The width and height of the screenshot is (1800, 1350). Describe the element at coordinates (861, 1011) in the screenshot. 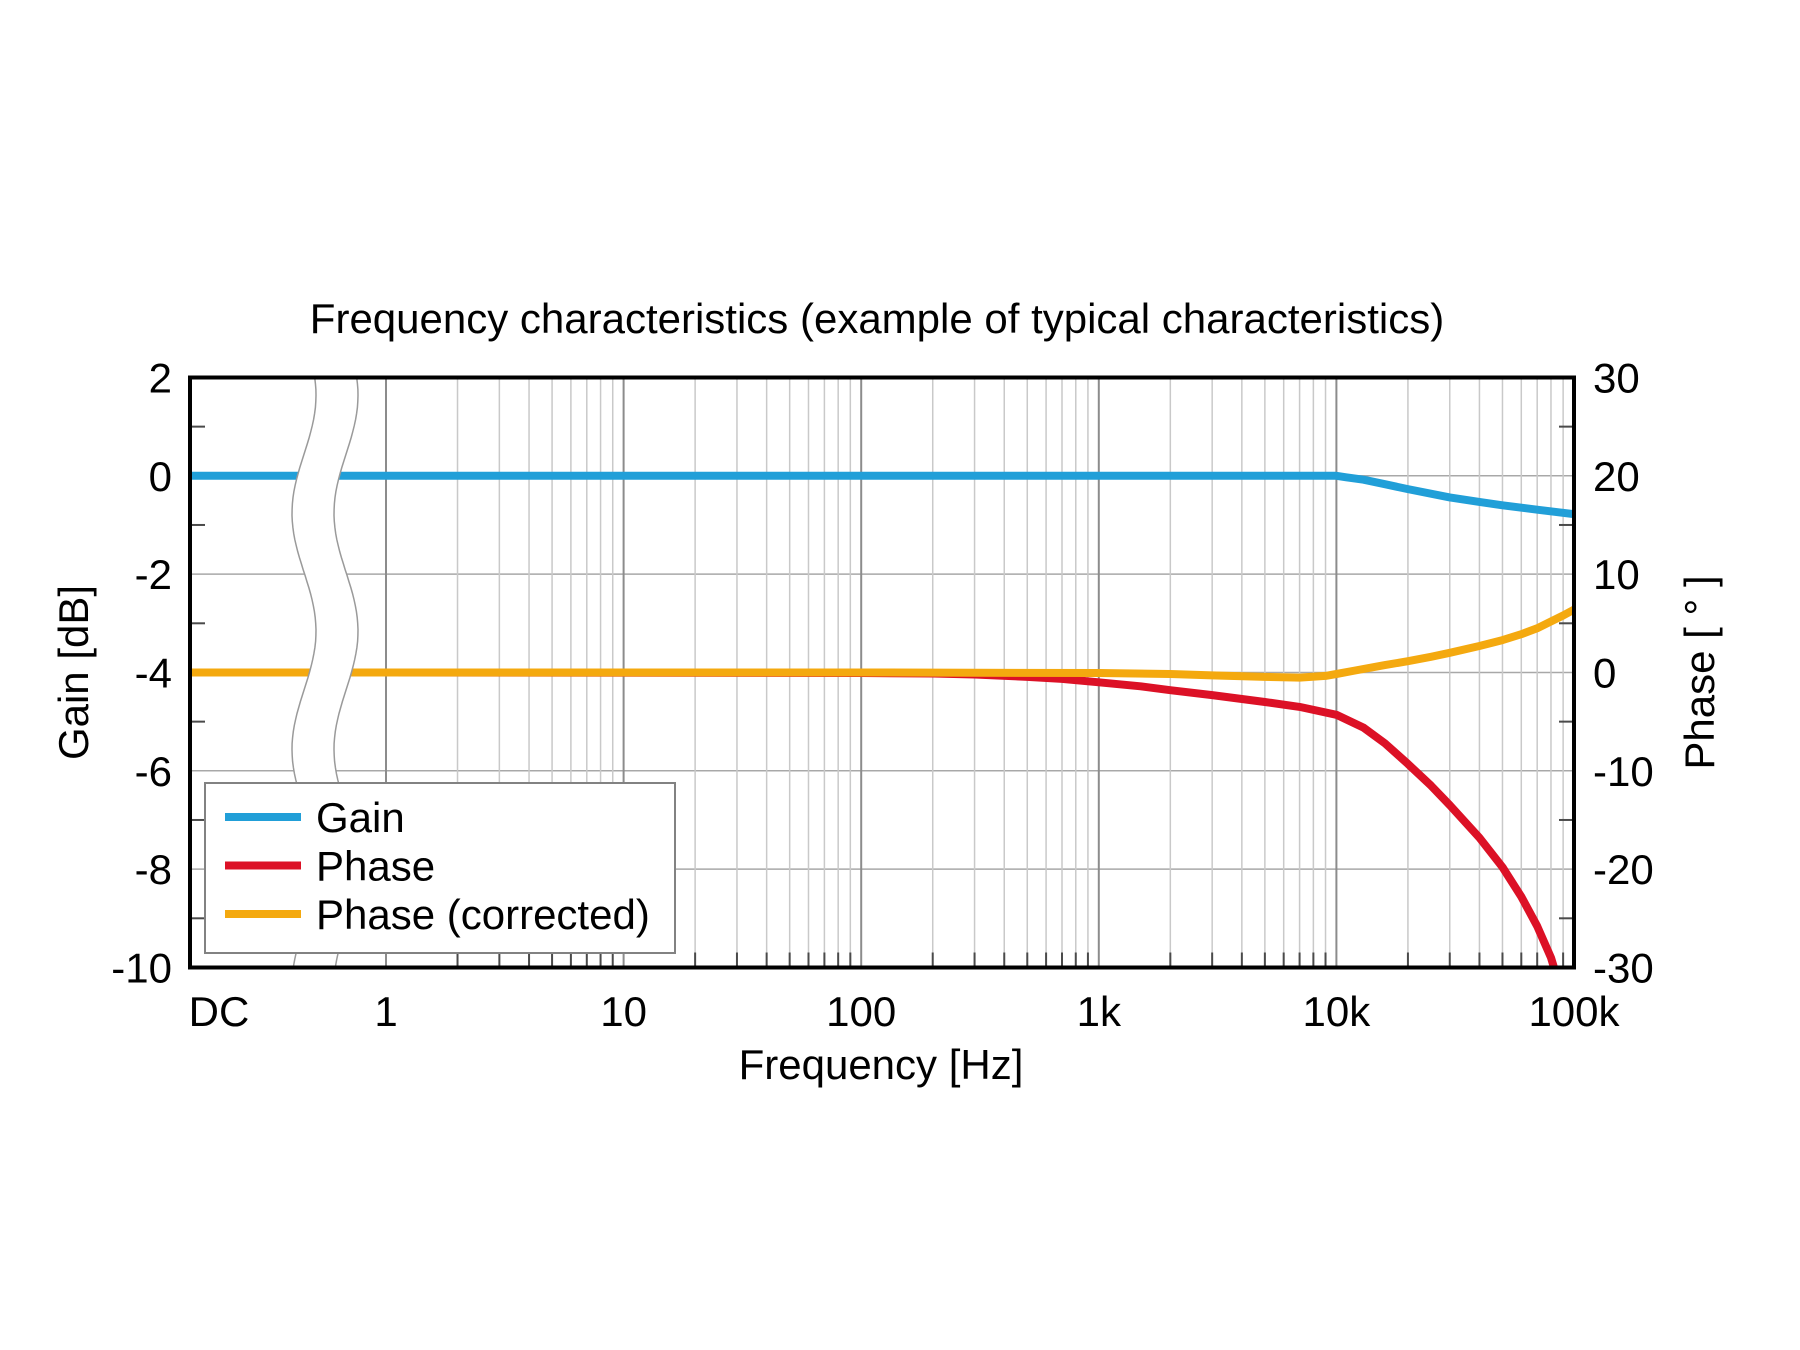

I see `frequency-tick-label: 100` at that location.